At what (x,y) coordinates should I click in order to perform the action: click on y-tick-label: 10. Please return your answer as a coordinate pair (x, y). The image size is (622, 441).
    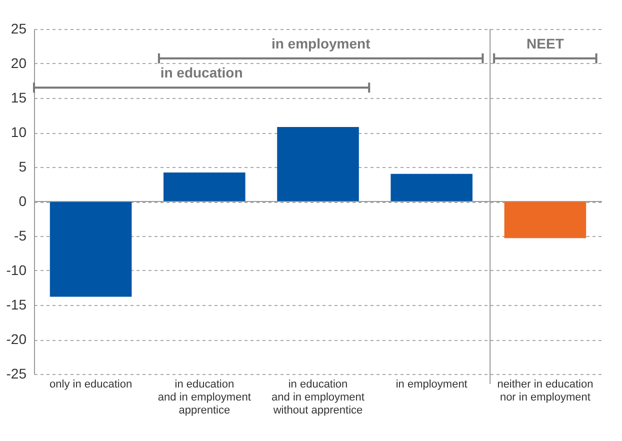
    Looking at the image, I should click on (18, 132).